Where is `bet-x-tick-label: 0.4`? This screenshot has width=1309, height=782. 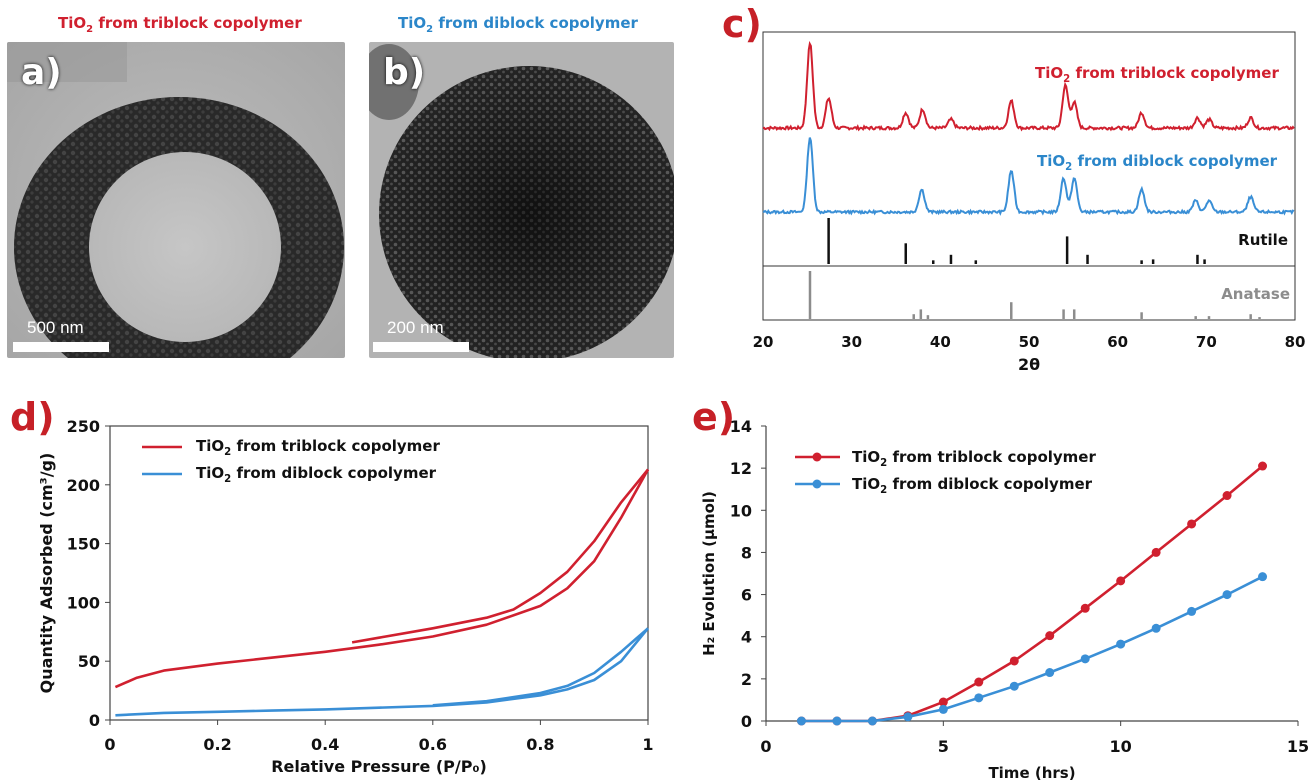
bet-x-tick-label: 0.4 is located at coordinates (325, 744).